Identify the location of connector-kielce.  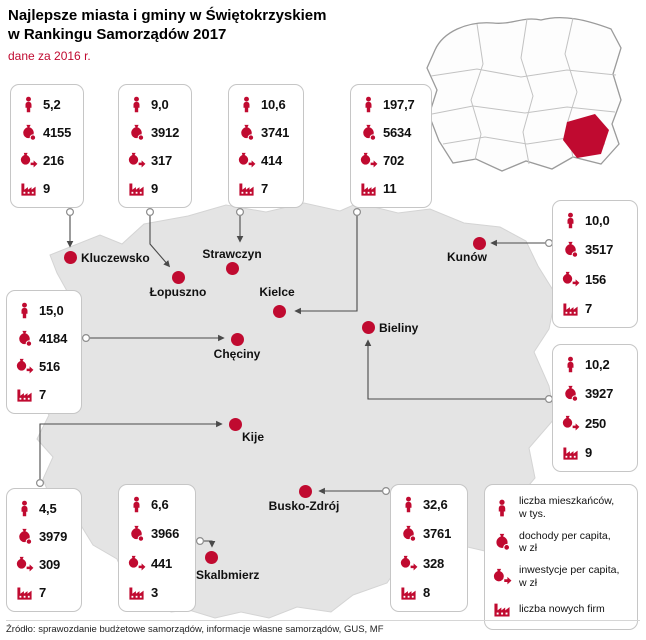
(326, 265).